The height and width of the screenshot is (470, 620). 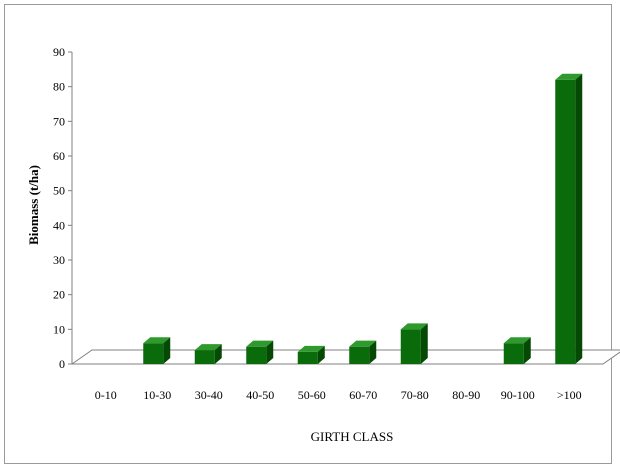 I want to click on y-tick-label: 0, so click(x=62, y=364).